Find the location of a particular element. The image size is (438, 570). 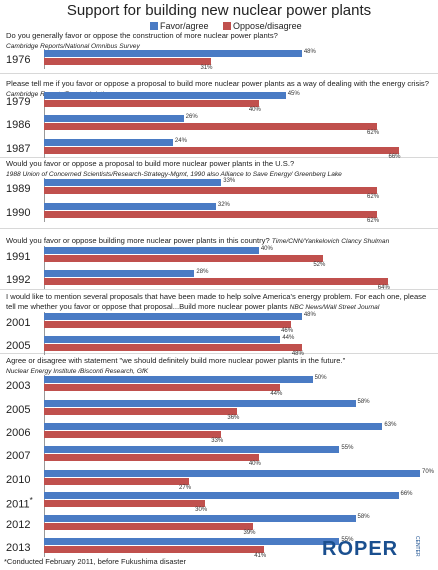

value-oppose-1991-3: 52% is located at coordinates (319, 265).